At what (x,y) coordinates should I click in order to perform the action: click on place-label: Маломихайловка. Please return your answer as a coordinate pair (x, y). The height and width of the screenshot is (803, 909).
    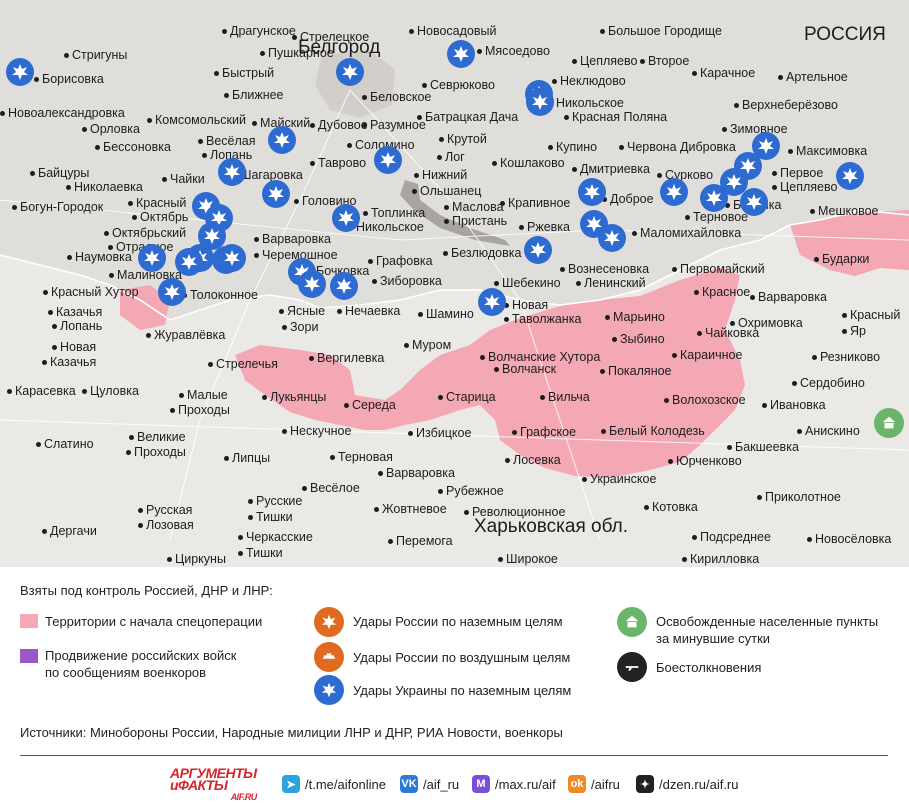
    Looking at the image, I should click on (691, 233).